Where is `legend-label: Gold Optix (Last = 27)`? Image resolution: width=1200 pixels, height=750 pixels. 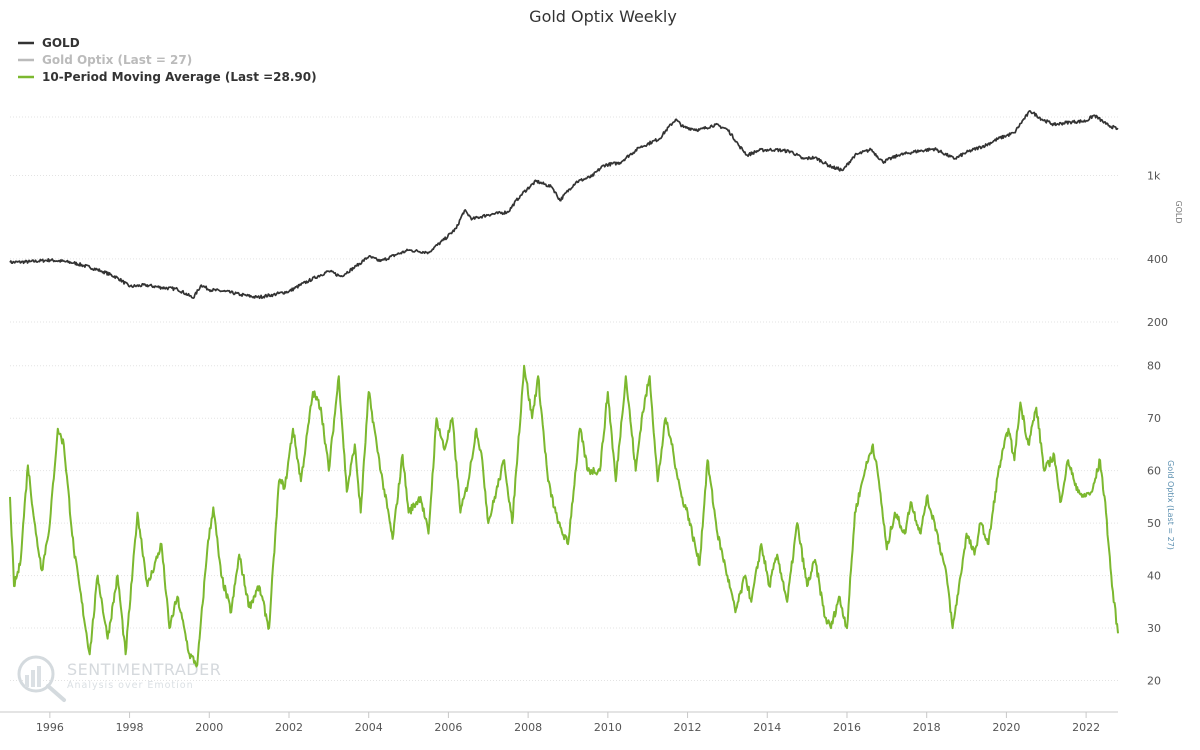 legend-label: Gold Optix (Last = 27) is located at coordinates (117, 60).